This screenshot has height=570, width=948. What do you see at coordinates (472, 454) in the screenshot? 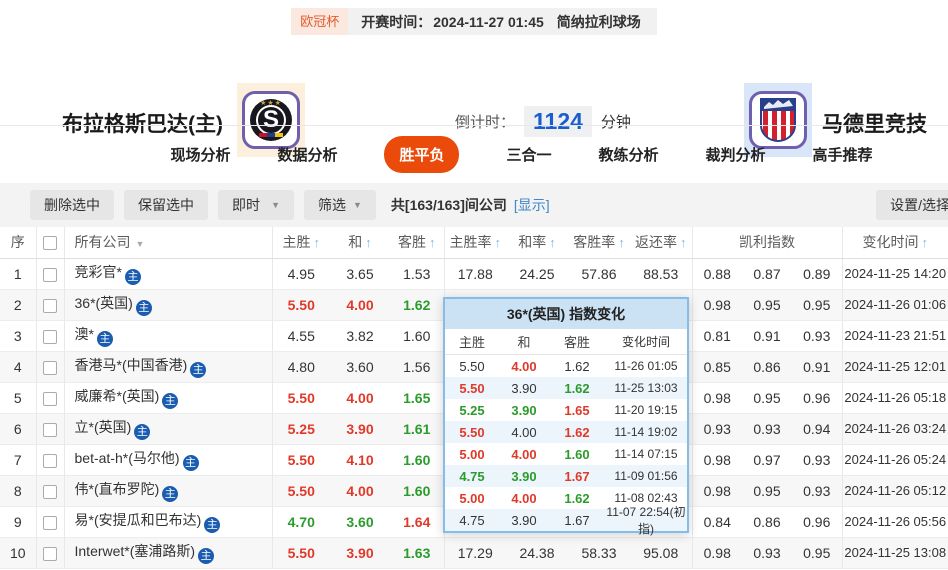
I see `popup-home-odds: 5.00` at bounding box center [472, 454].